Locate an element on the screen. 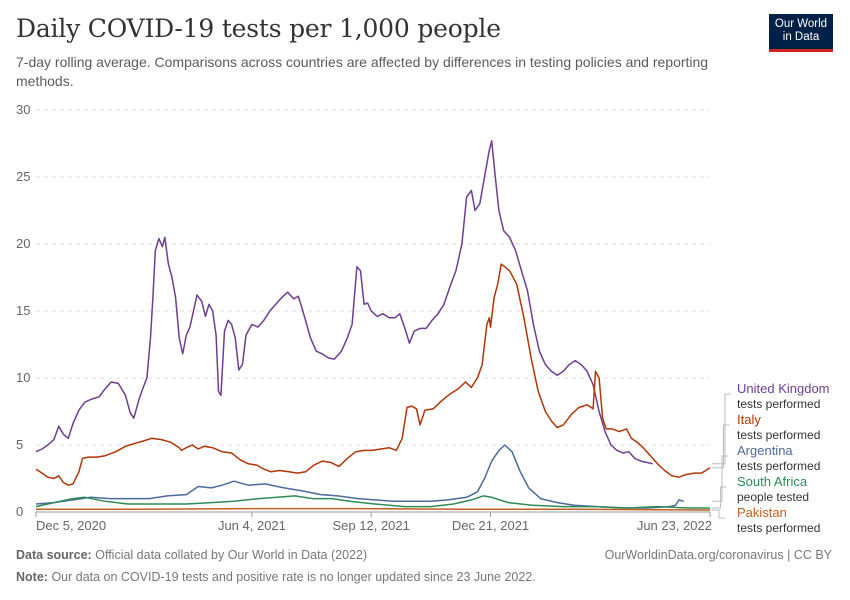  legend-label: South Africa is located at coordinates (772, 481).